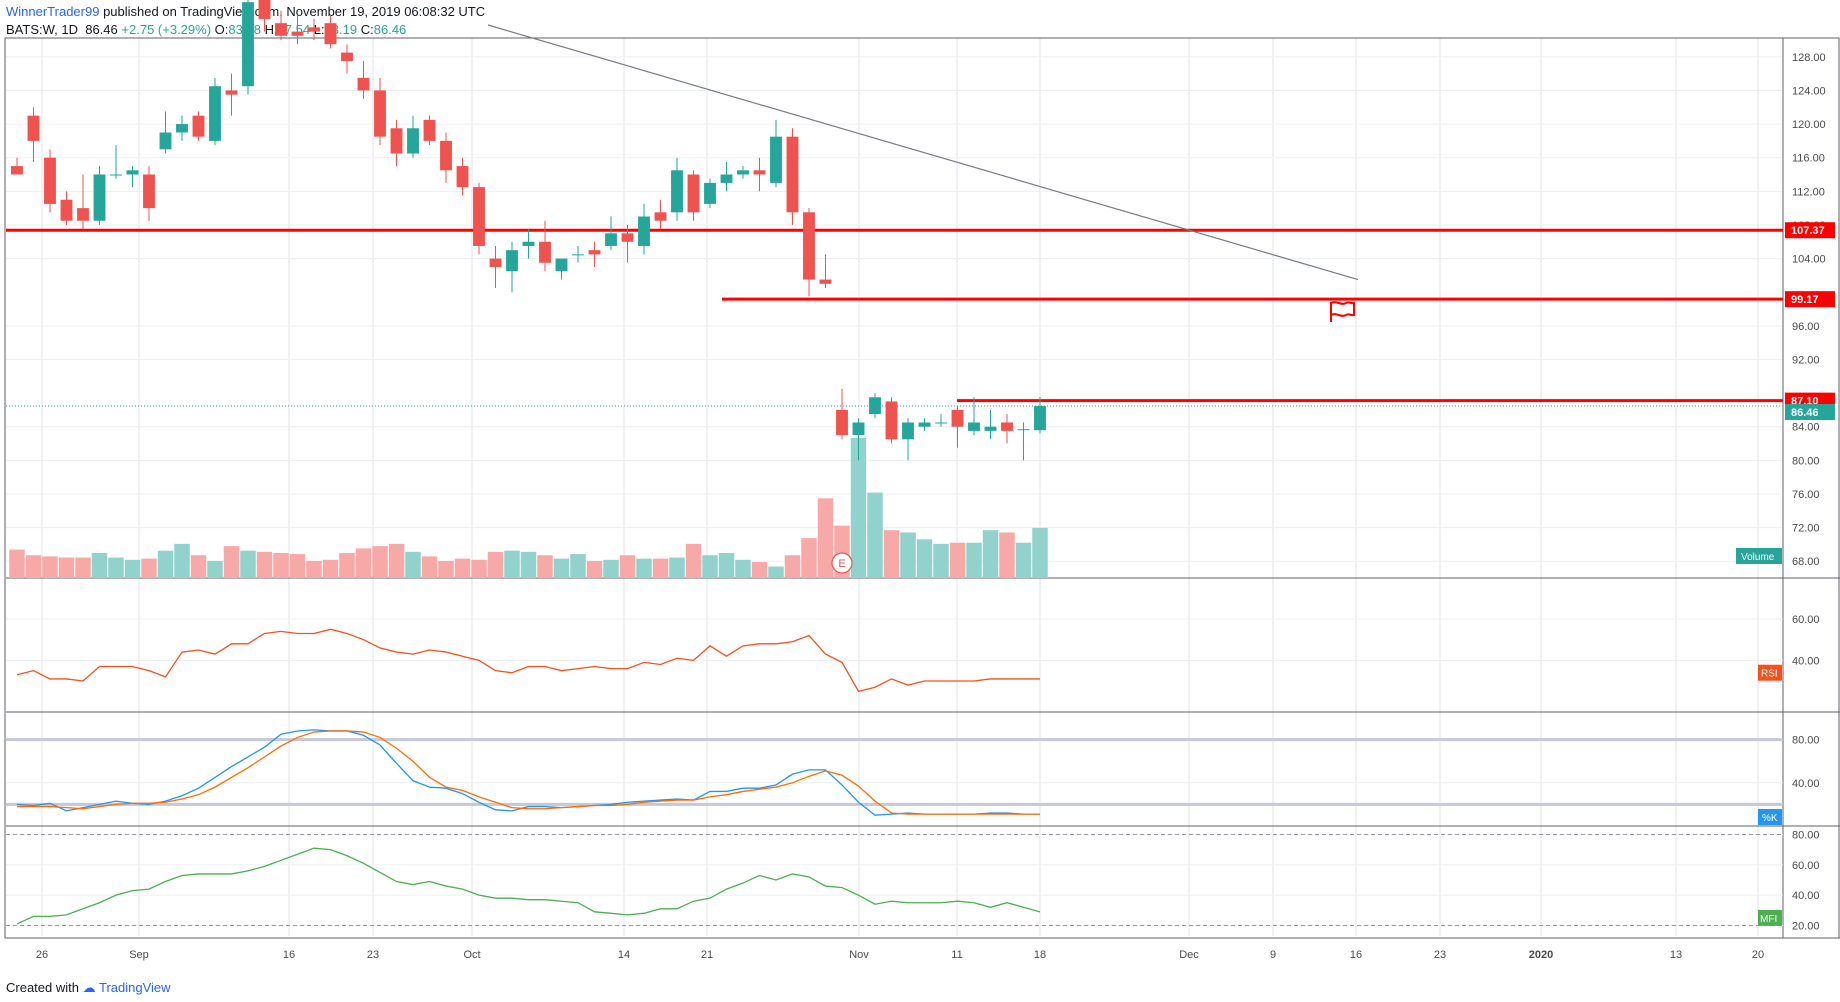  I want to click on x-tick-label: 9, so click(1273, 955).